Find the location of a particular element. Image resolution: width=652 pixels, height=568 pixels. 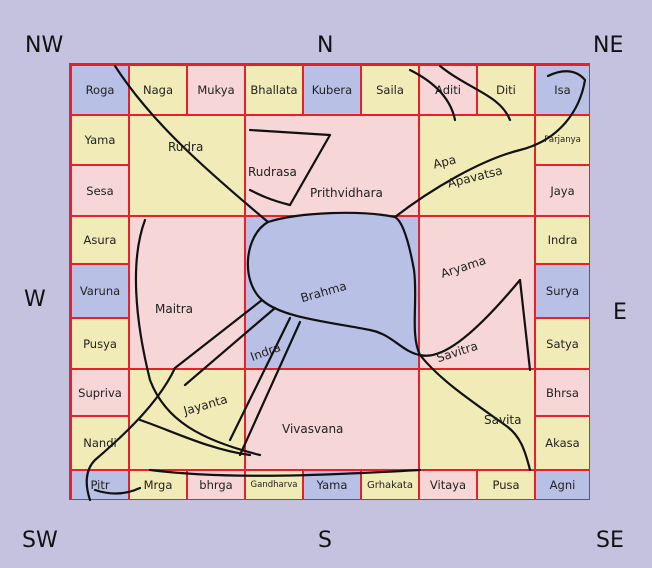

cell-label: Grhakata is located at coordinates (390, 485).